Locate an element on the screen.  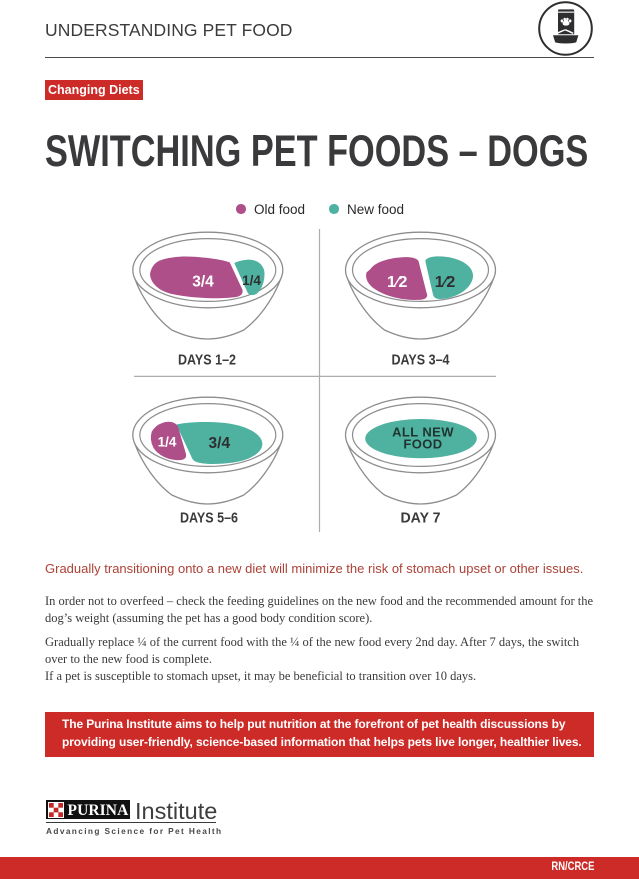
svg-text: ALL NEW is located at coordinates (423, 432).